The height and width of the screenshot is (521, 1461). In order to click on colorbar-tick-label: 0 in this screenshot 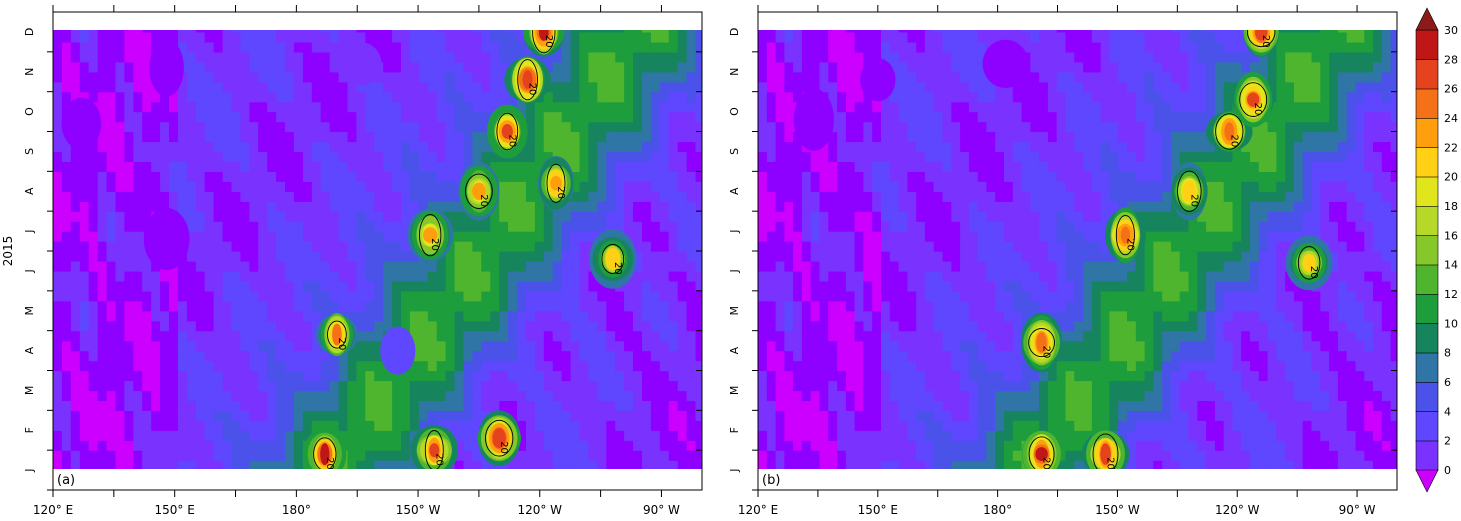, I will do `click(1447, 470)`.